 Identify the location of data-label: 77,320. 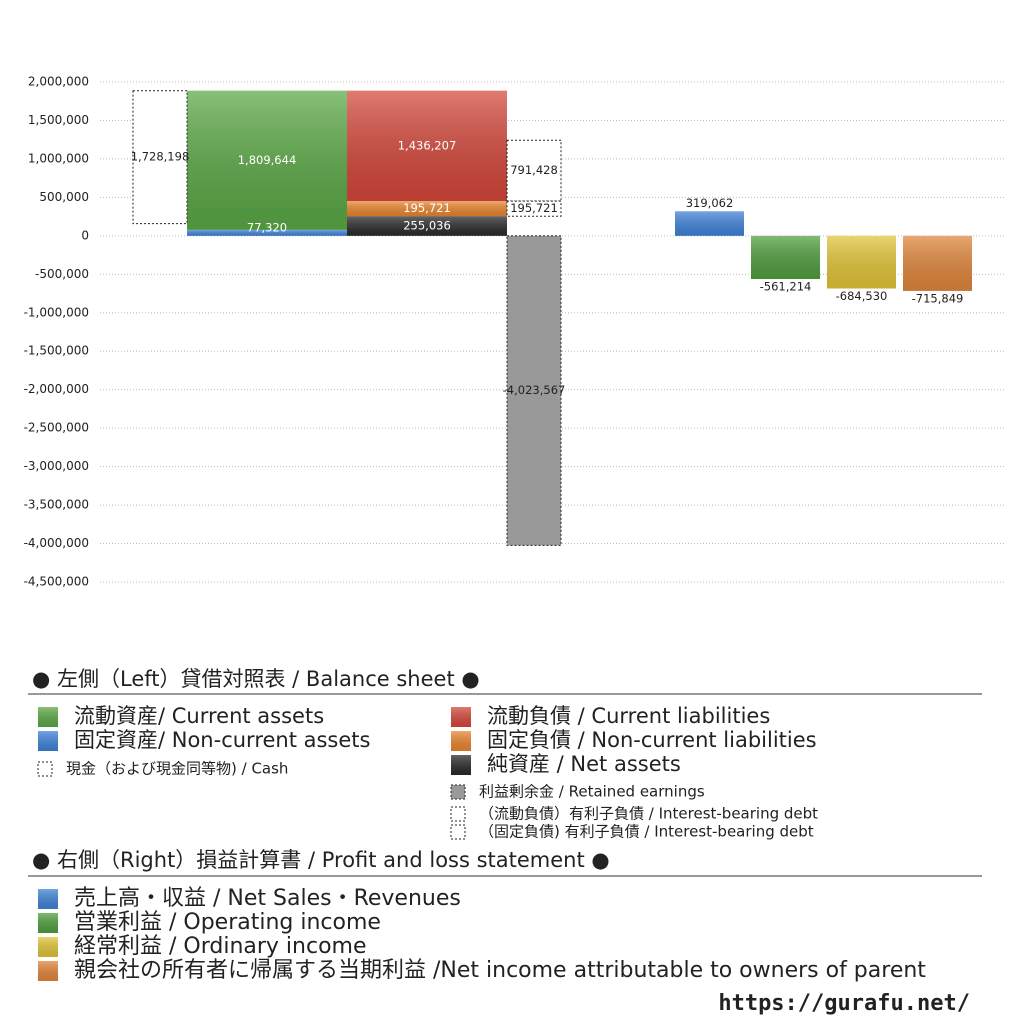
(267, 227).